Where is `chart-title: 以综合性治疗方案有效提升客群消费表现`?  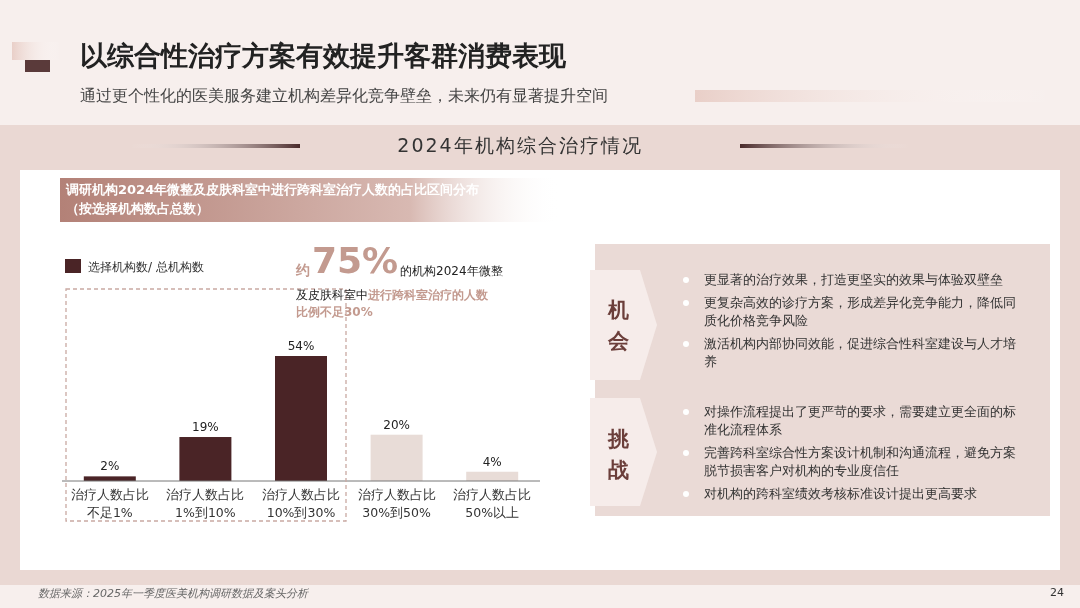
chart-title: 以综合性治疗方案有效提升客群消费表现 is located at coordinates (323, 56).